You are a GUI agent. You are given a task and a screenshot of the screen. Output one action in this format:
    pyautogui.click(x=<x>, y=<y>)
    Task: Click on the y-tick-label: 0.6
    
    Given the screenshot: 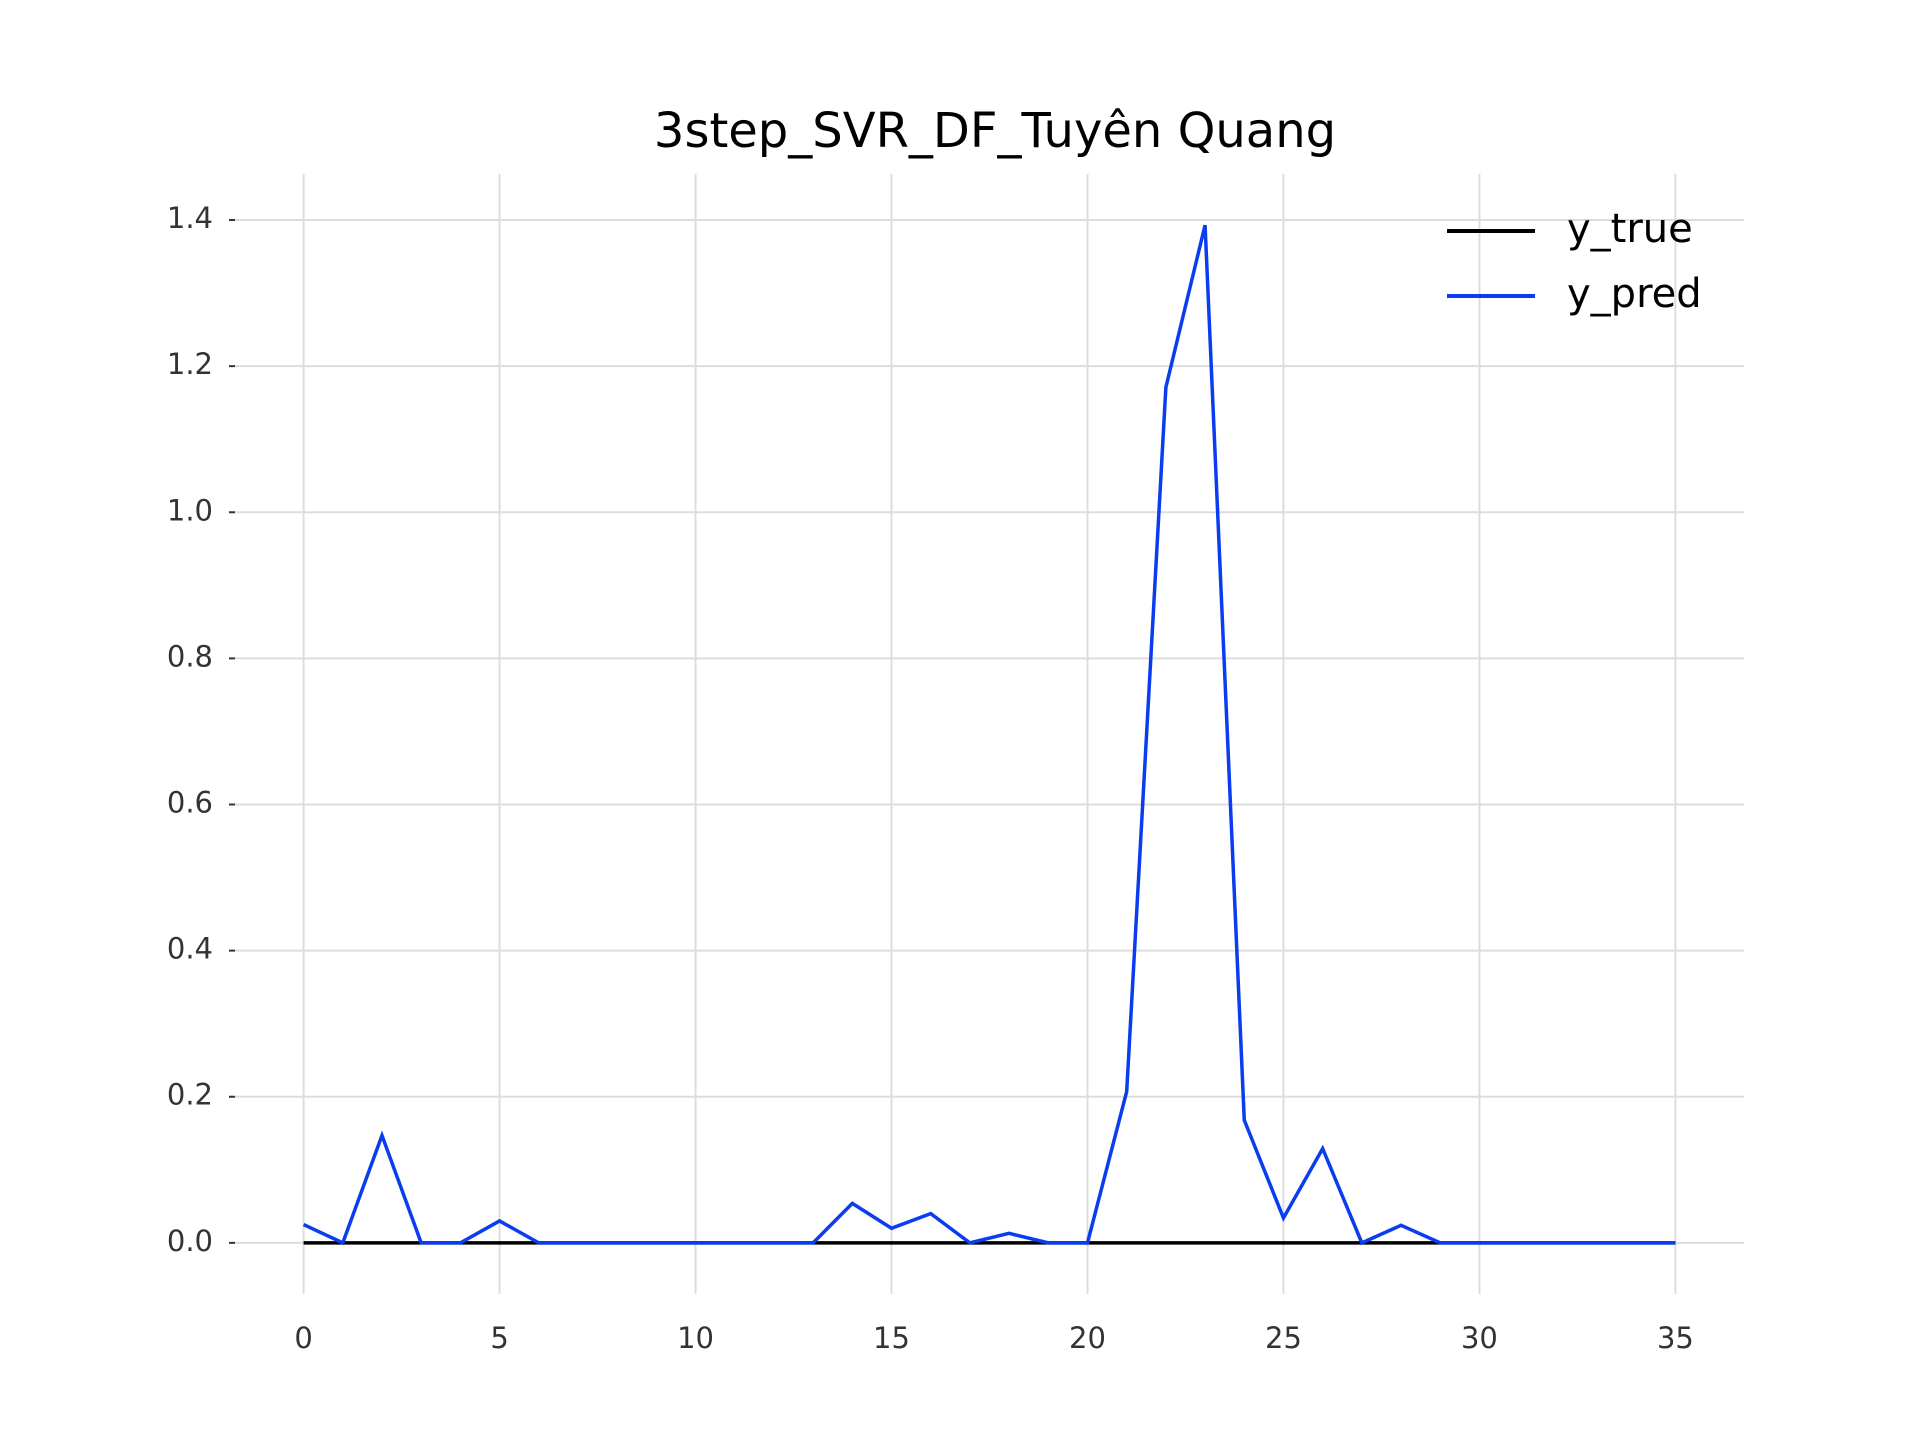 What is the action you would take?
    pyautogui.click(x=190, y=803)
    